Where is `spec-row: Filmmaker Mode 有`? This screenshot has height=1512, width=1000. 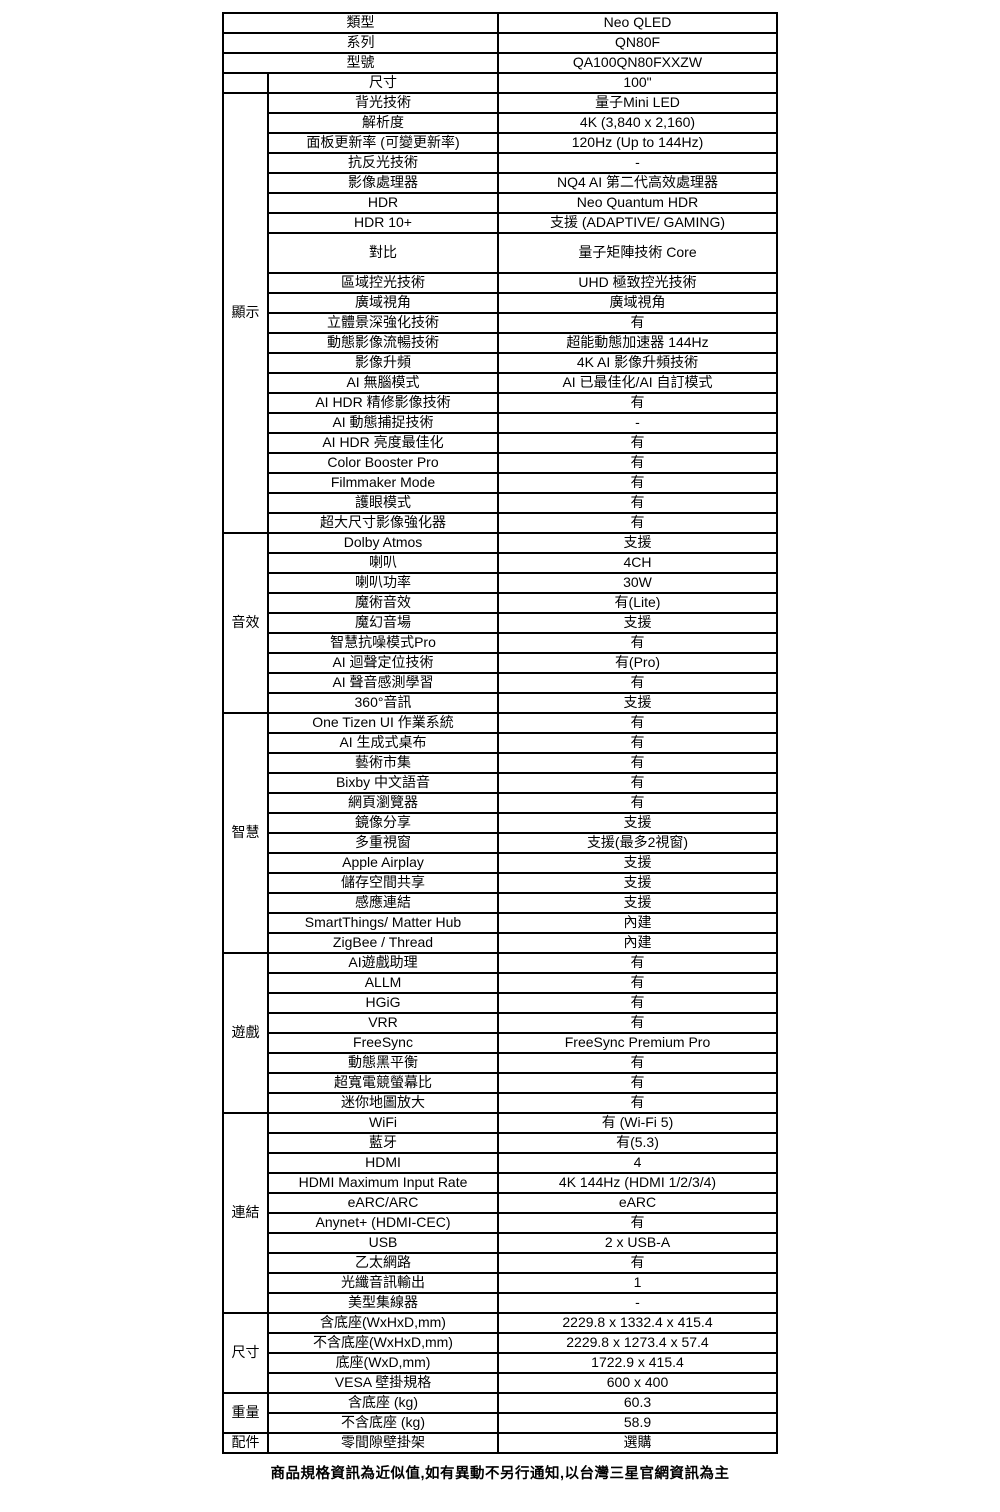
spec-row: Filmmaker Mode 有 is located at coordinates (500, 483).